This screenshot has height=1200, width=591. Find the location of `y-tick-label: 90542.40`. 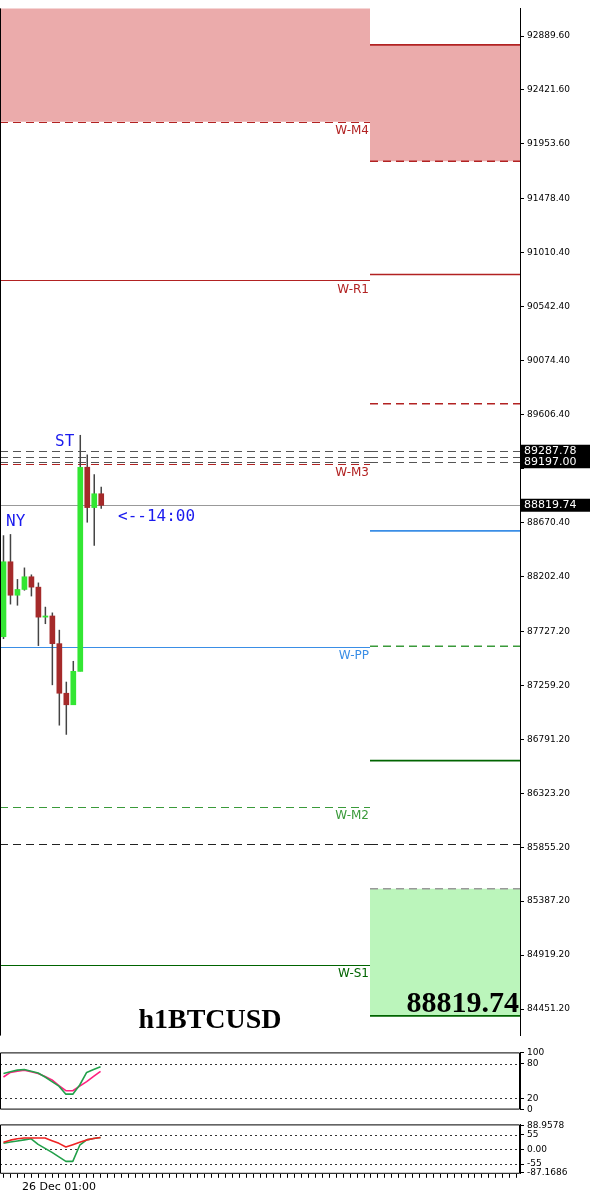

y-tick-label: 90542.40 is located at coordinates (549, 306).